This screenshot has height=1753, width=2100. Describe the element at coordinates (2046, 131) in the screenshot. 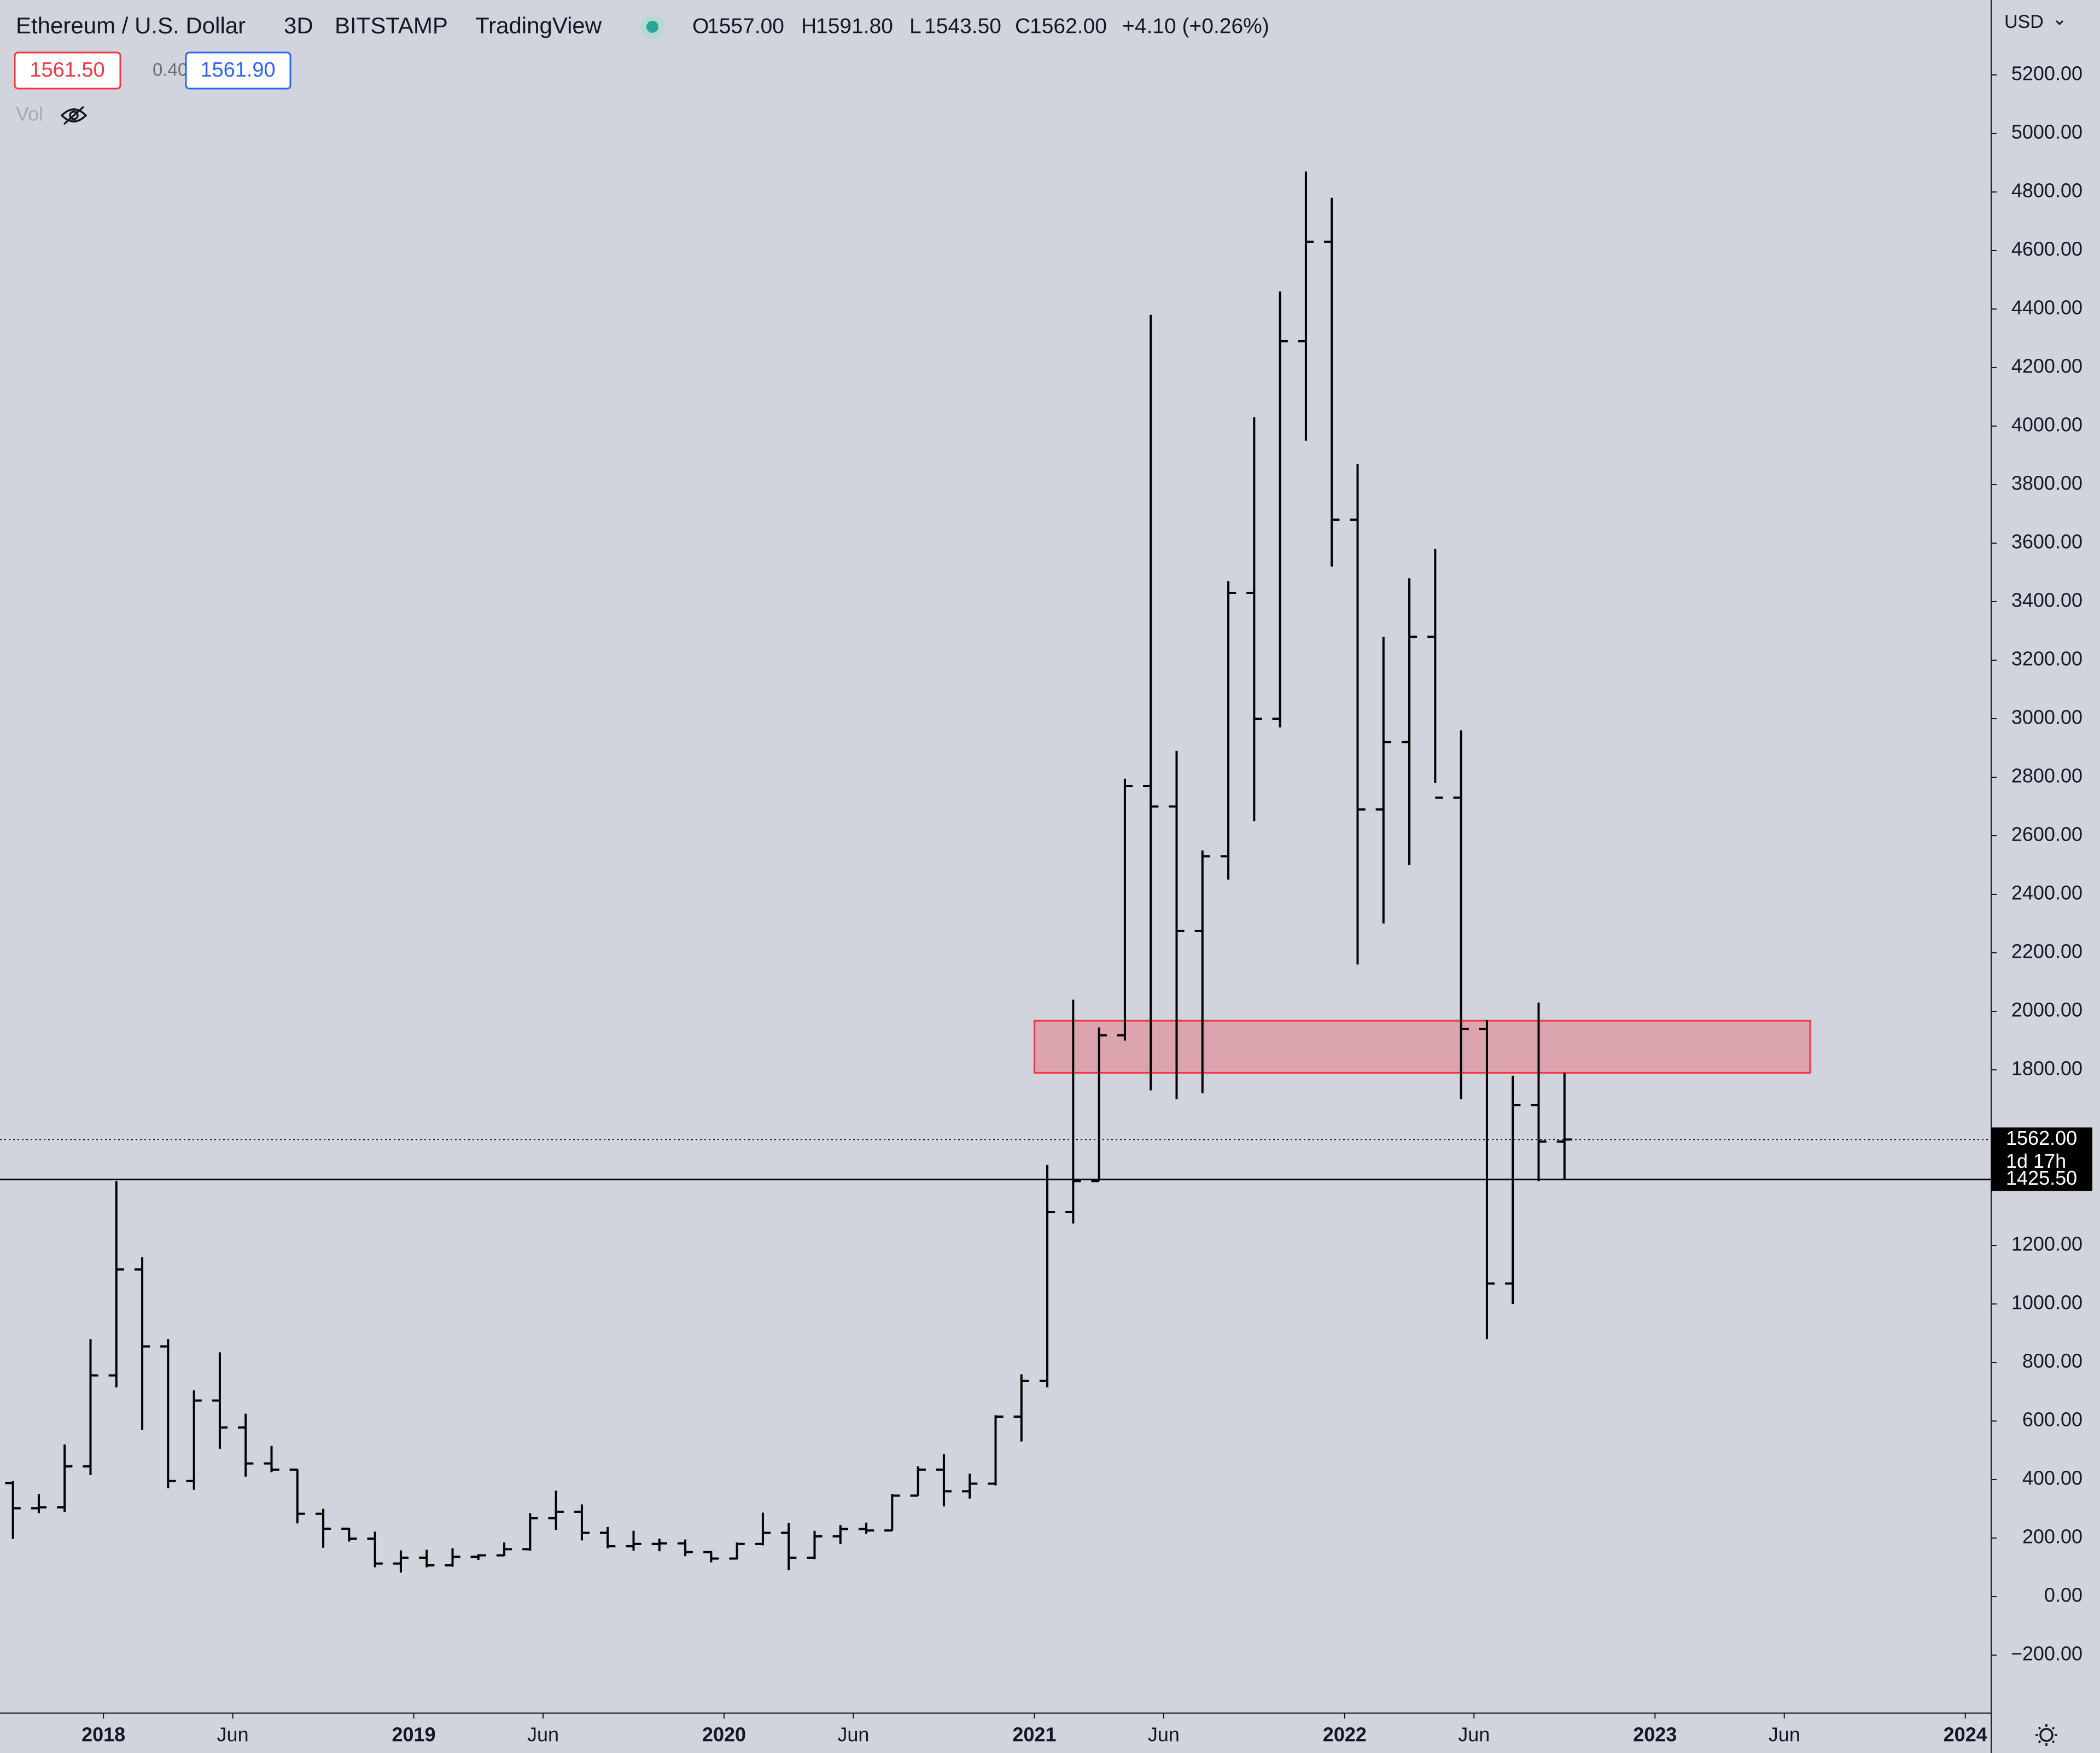

I see `y-tick-label: 5000.00` at that location.